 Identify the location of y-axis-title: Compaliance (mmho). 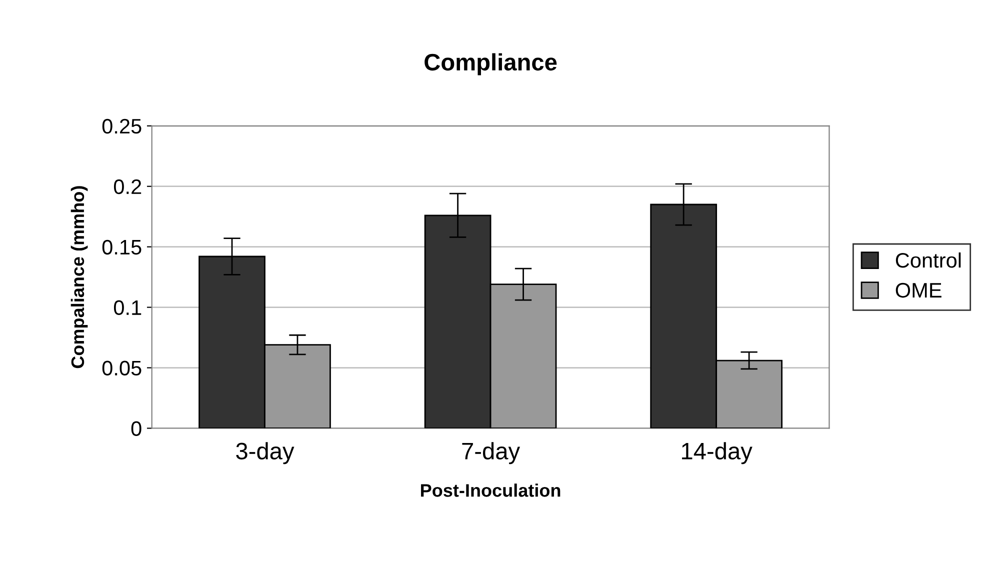
(79, 277).